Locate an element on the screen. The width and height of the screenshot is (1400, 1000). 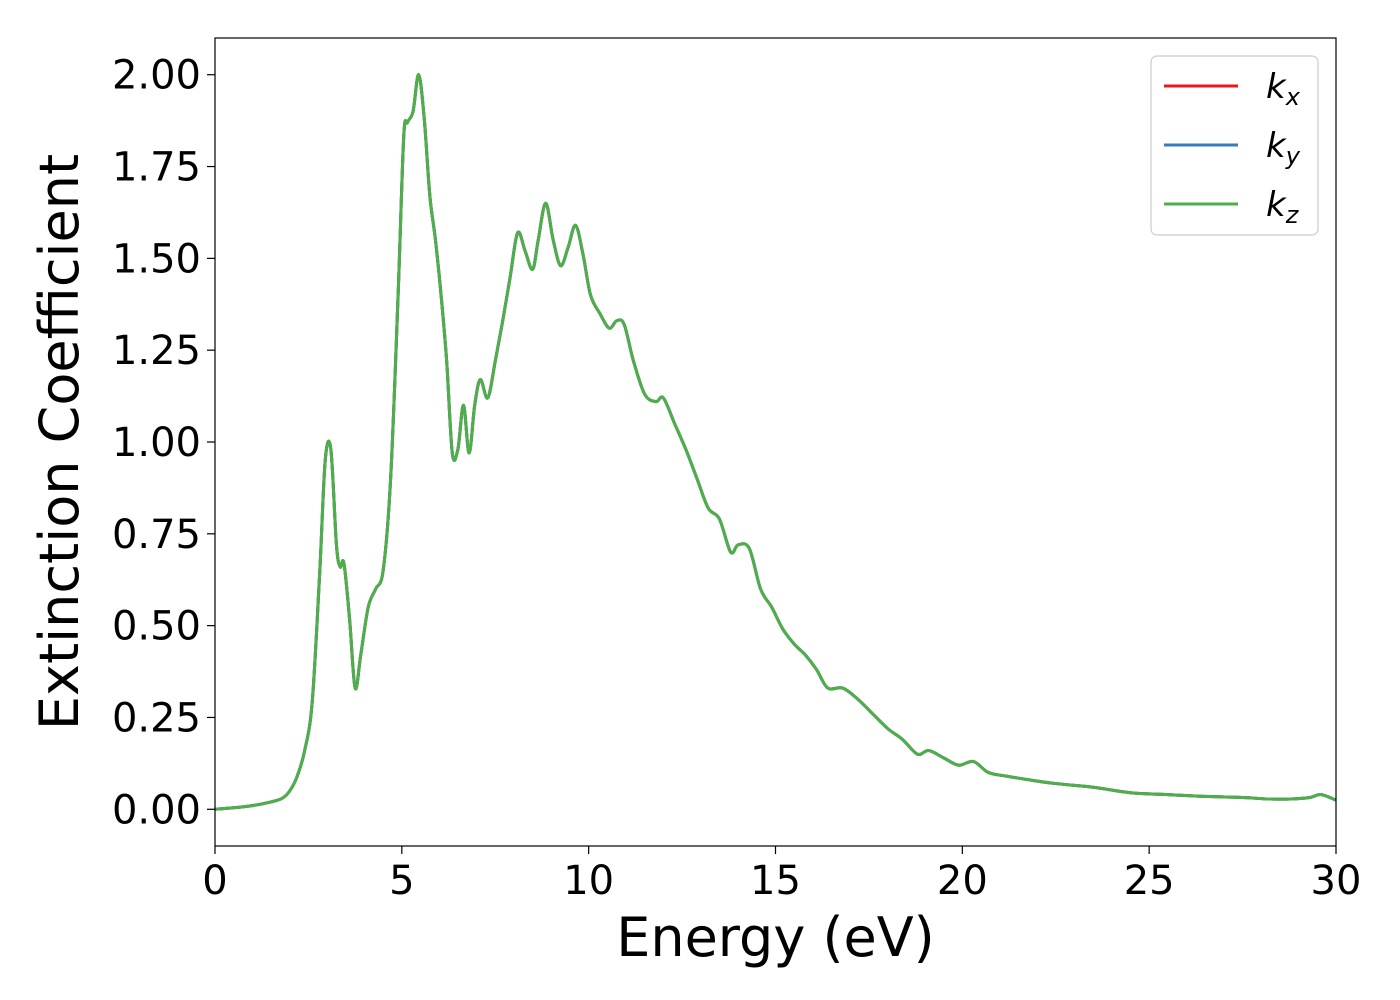
legend-label-k-y: ky is located at coordinates (1283, 148).